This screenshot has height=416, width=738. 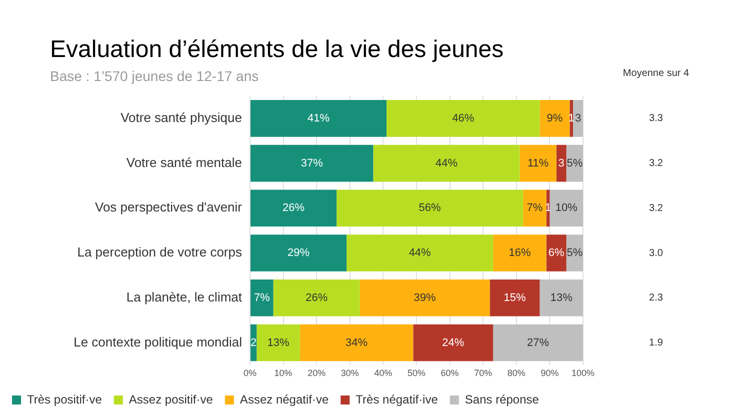 I want to click on x-tick-label: 70%, so click(x=483, y=373).